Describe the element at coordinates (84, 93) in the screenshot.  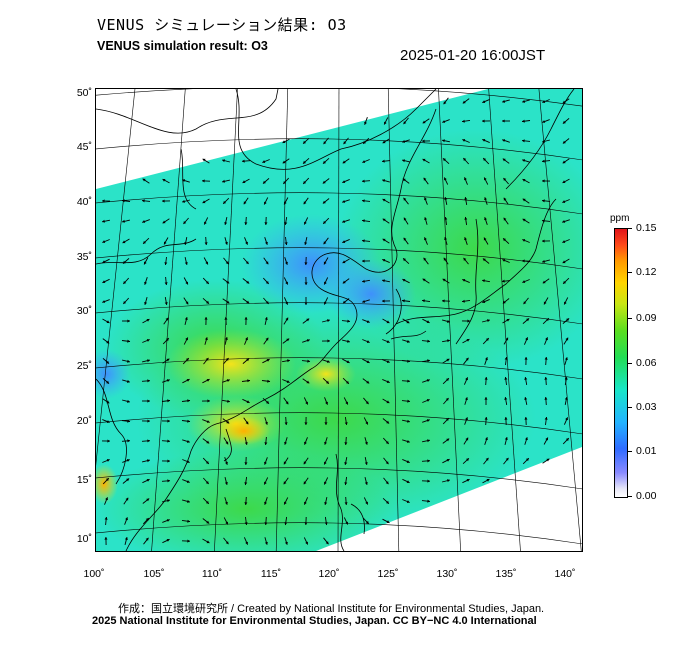
I see `lat-label: 50˚` at that location.